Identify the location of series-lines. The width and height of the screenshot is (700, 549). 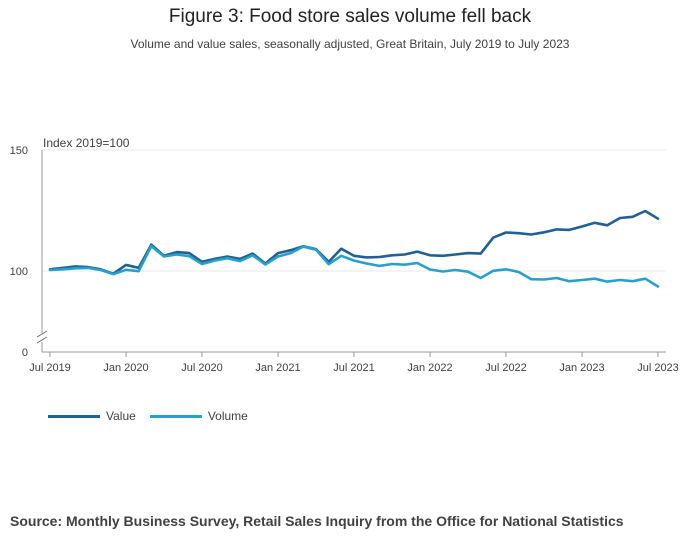
(354, 248).